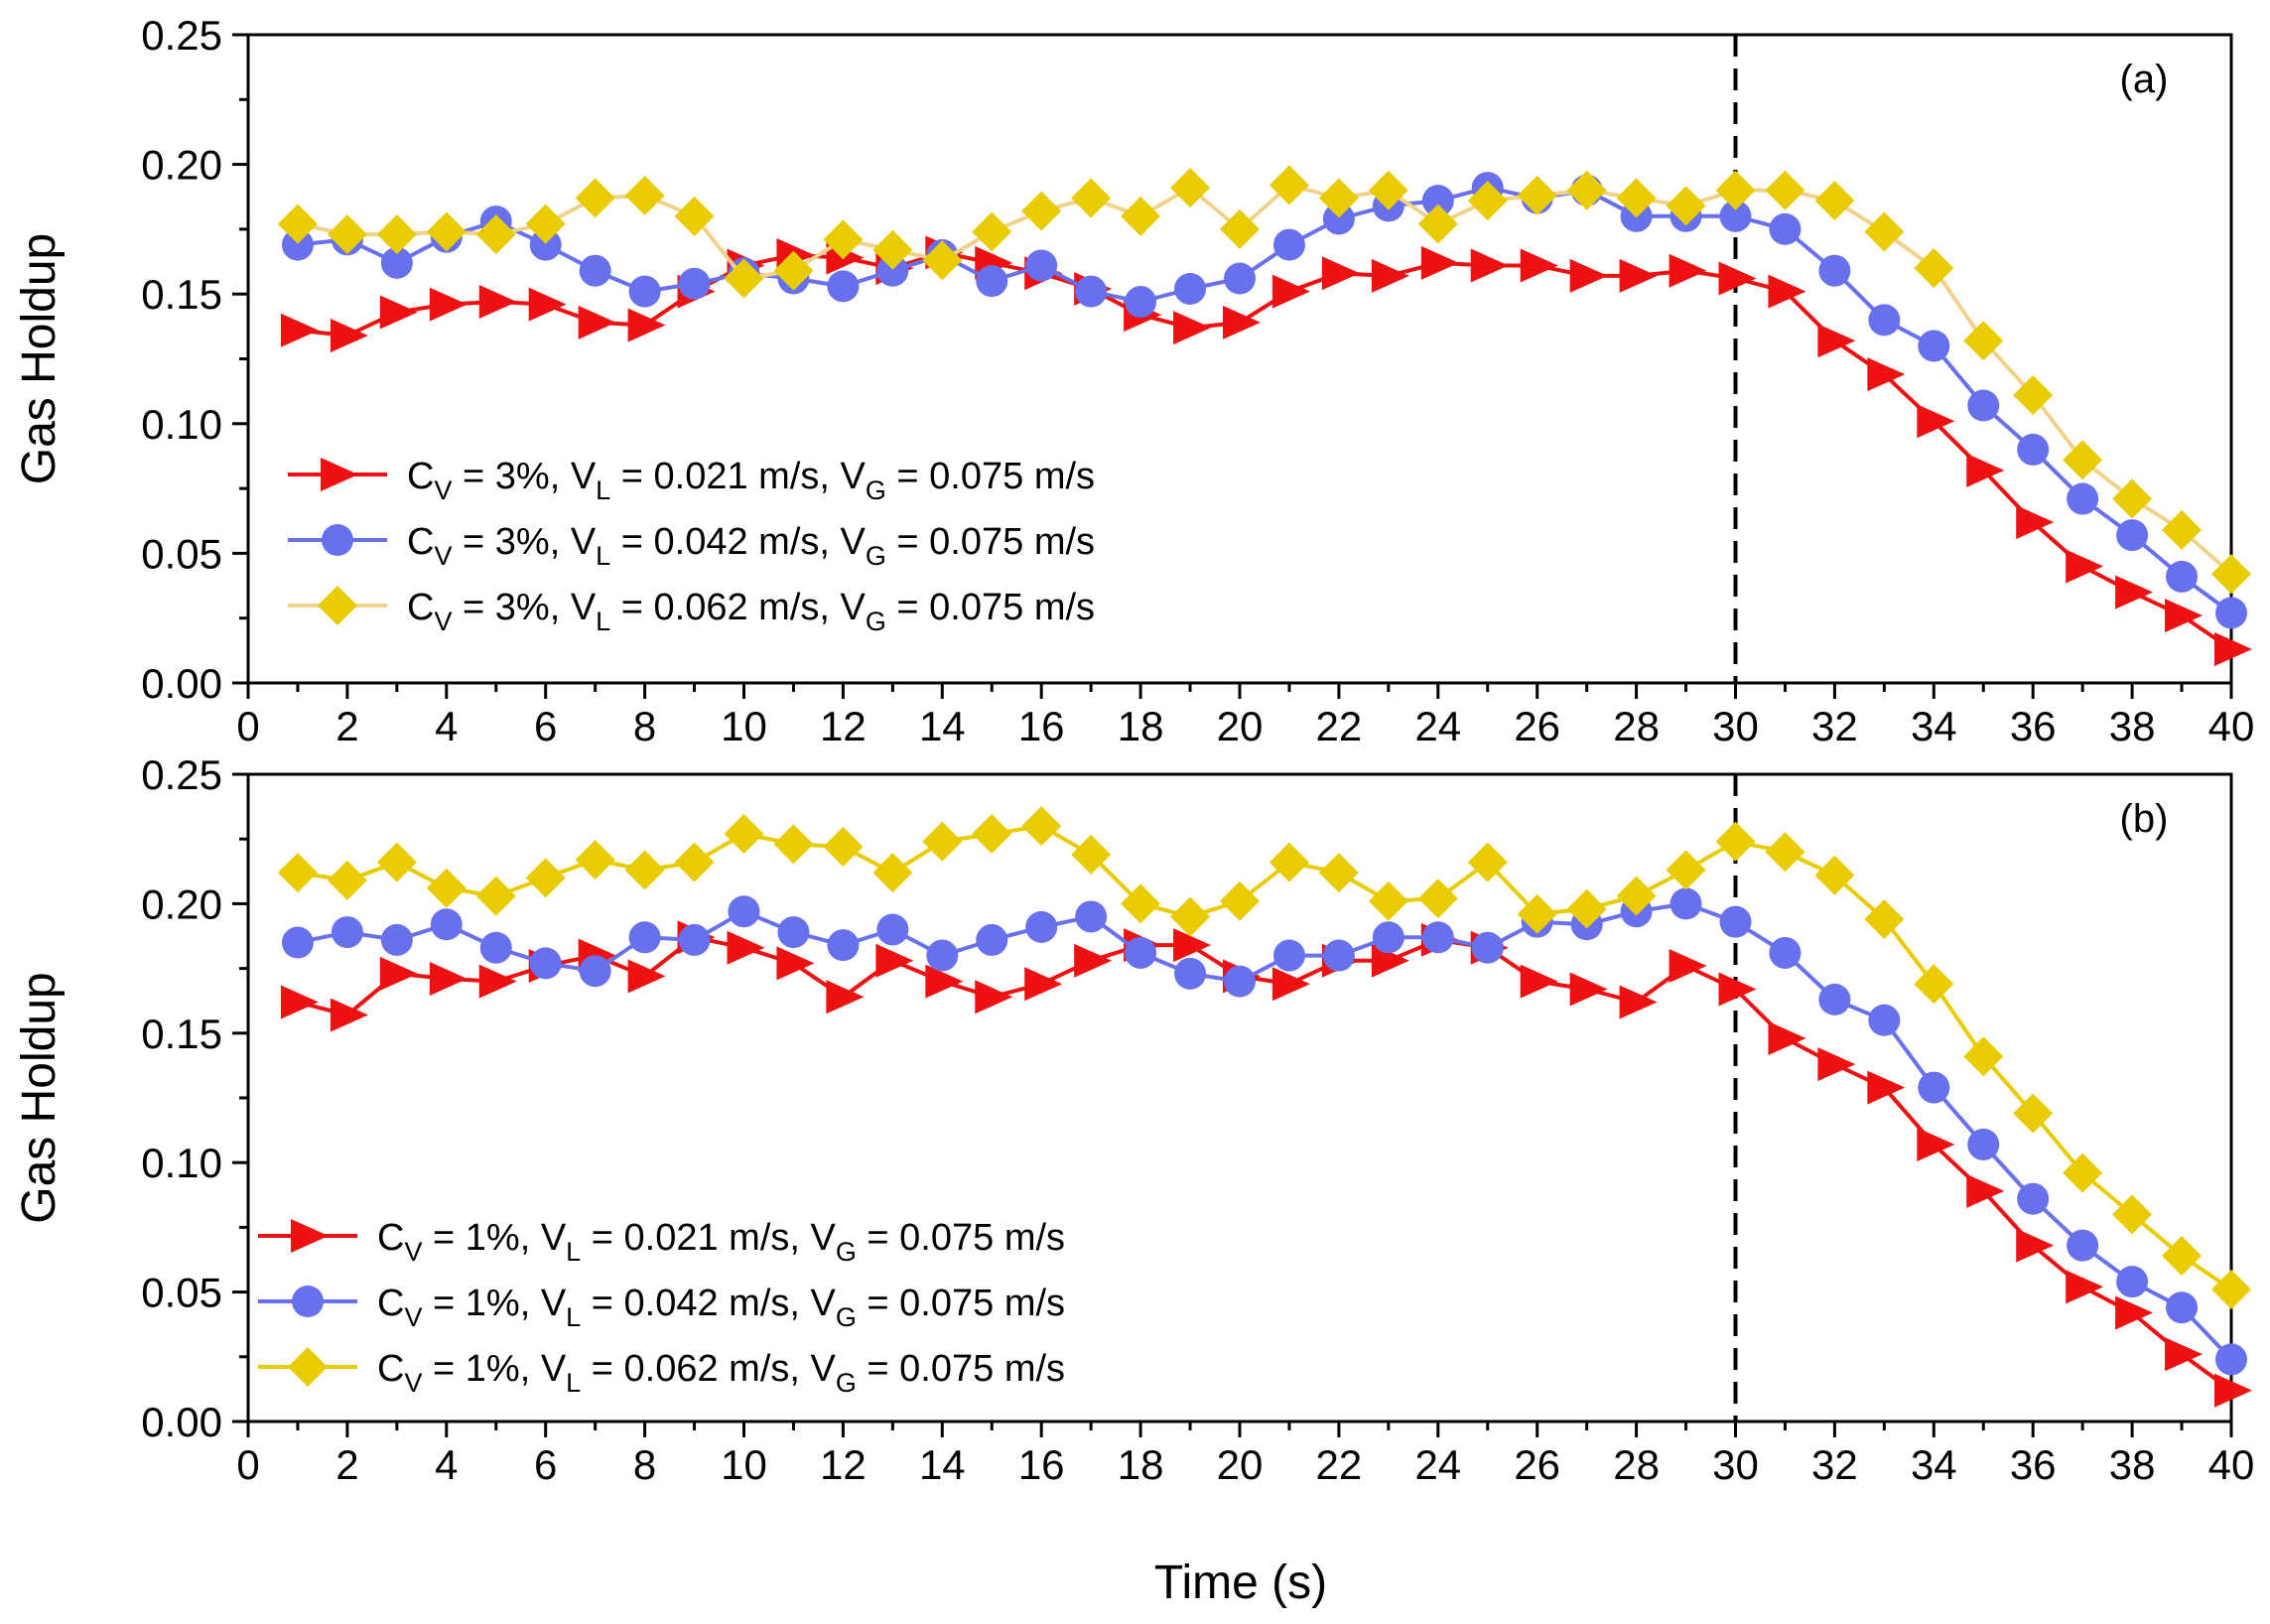 Image resolution: width=2270 pixels, height=1624 pixels. I want to click on legend-label: CV = 3%, VL = 0.042 m/s, VG = 0.075 m/s, so click(751, 546).